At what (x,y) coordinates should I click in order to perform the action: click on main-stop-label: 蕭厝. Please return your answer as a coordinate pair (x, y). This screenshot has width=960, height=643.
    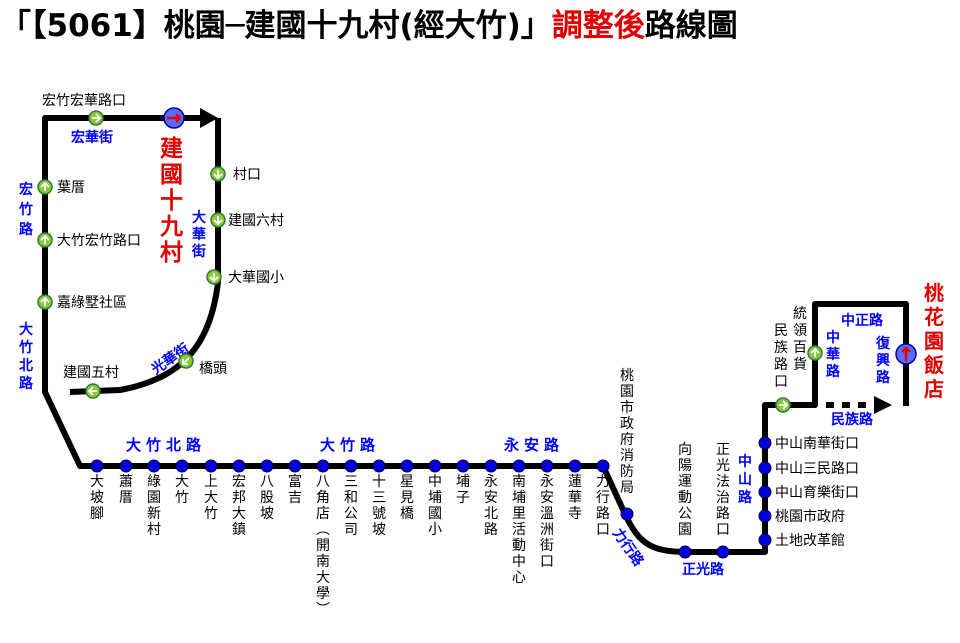
    Looking at the image, I should click on (126, 490).